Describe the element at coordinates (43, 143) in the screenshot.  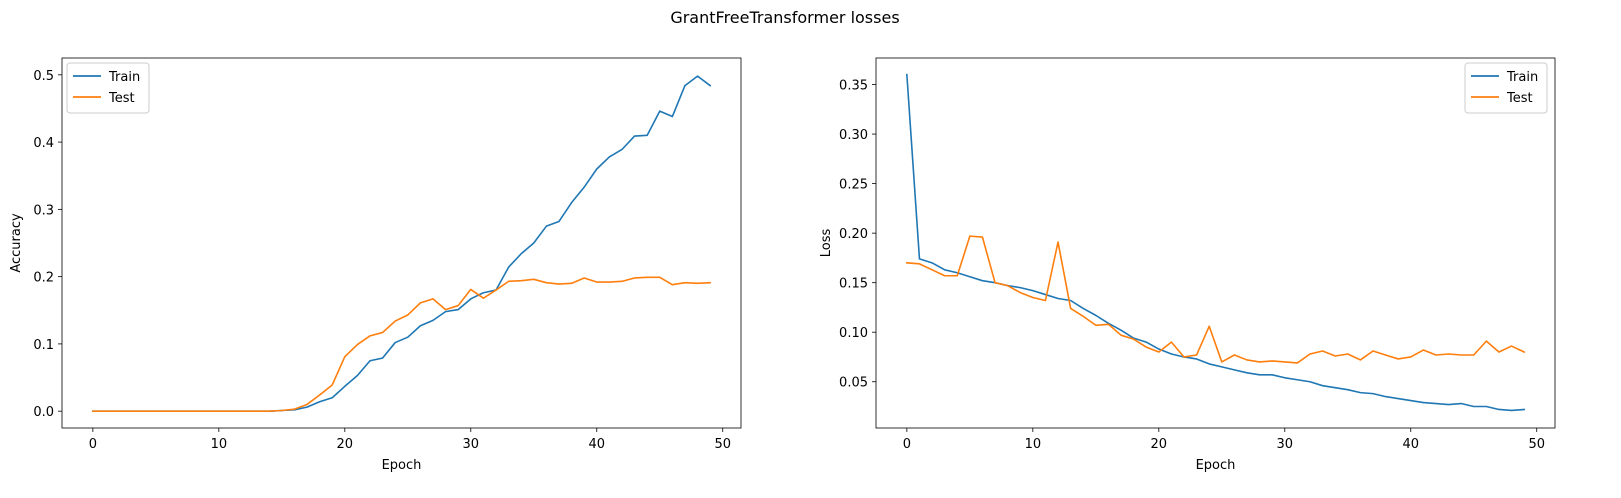
I see `y-tick-label: 0.4` at that location.